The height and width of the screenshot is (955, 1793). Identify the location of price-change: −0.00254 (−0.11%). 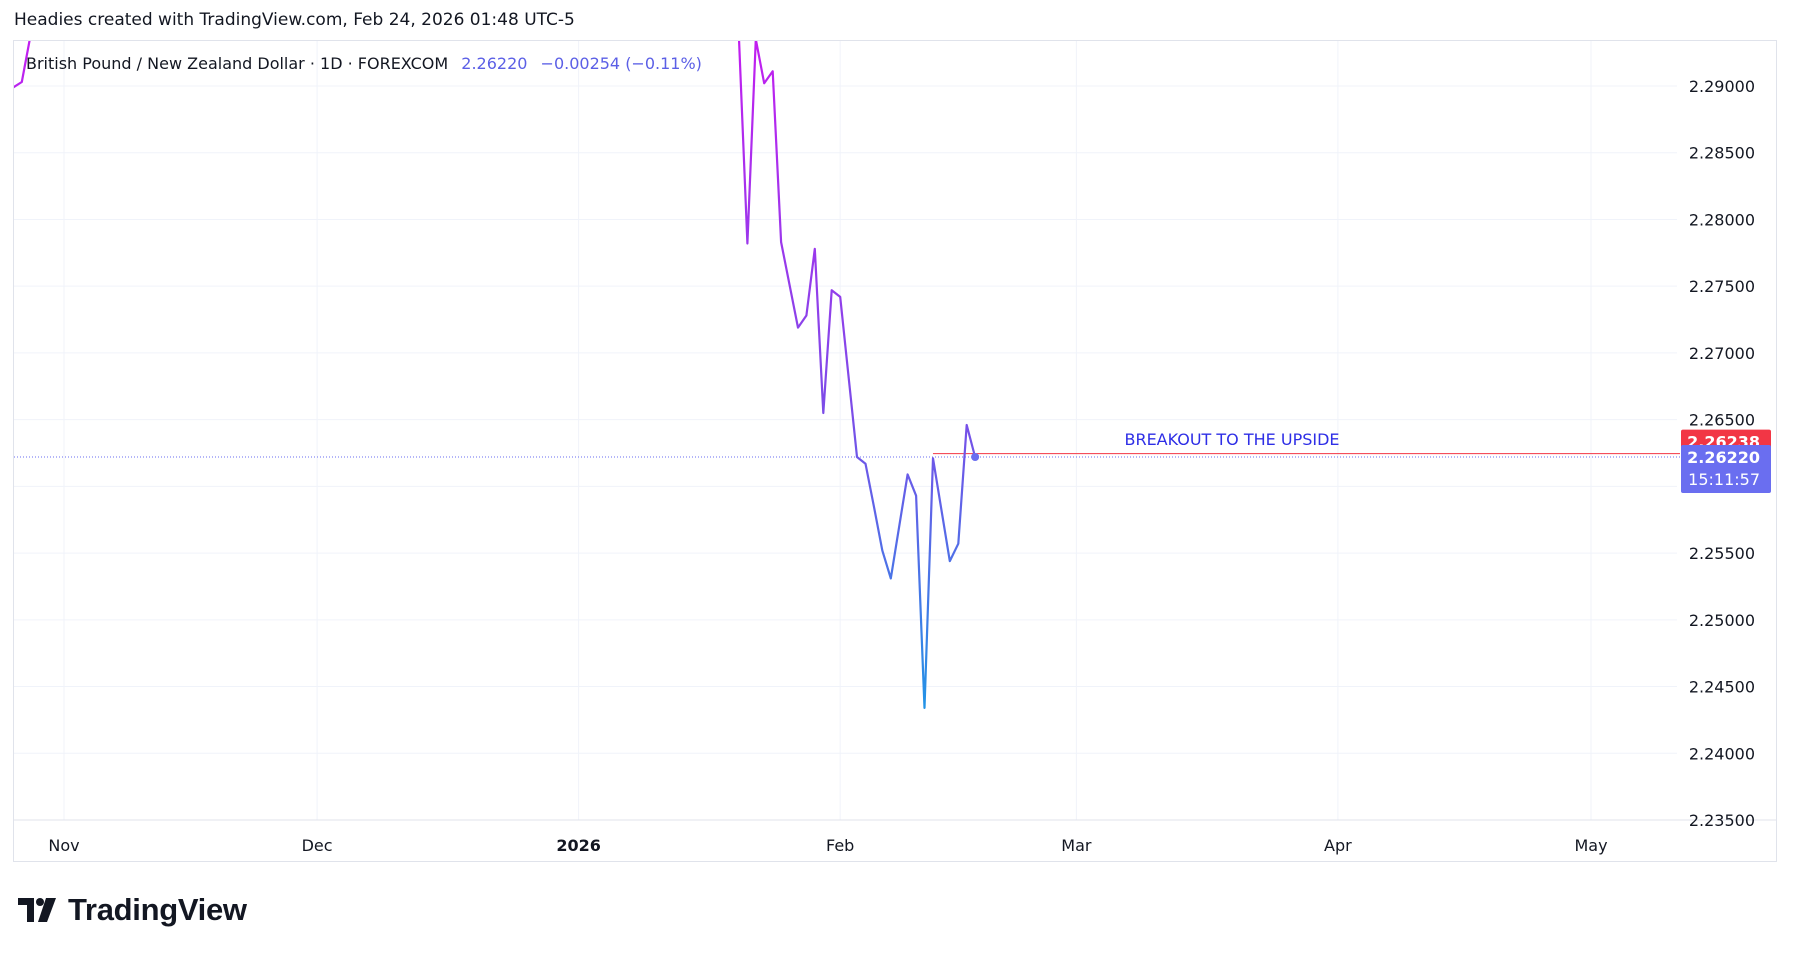
(621, 63).